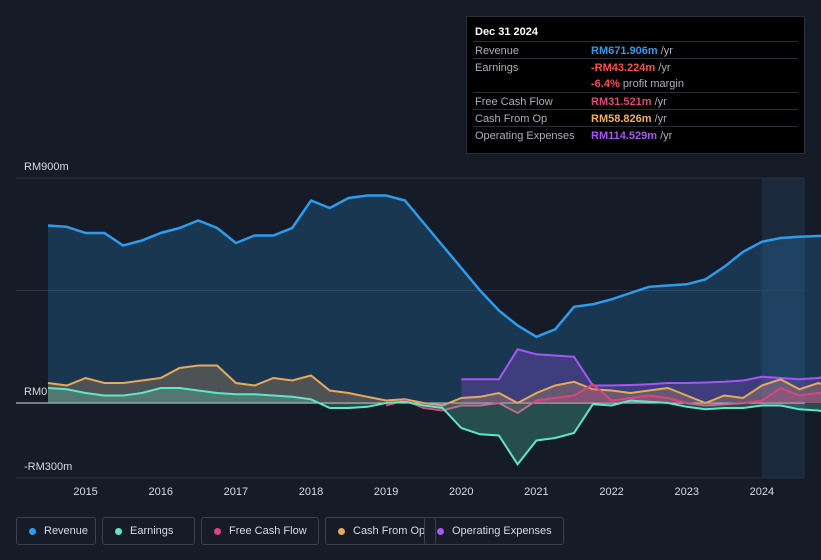  I want to click on cfo-dot-icon, so click(341, 531).